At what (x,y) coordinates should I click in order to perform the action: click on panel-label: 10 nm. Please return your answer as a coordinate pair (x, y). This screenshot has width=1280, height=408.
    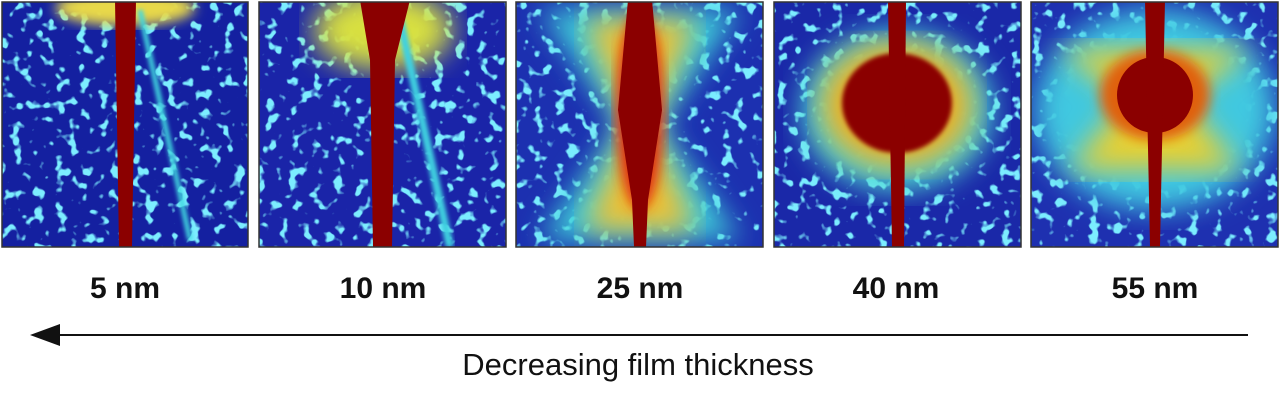
    Looking at the image, I should click on (383, 288).